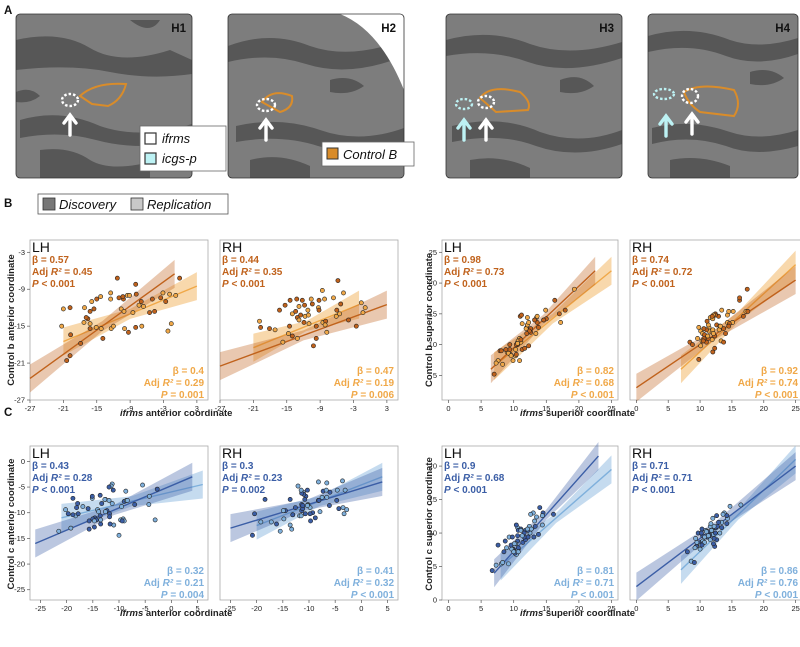  I want to click on brain-h3: H3, so click(534, 96).